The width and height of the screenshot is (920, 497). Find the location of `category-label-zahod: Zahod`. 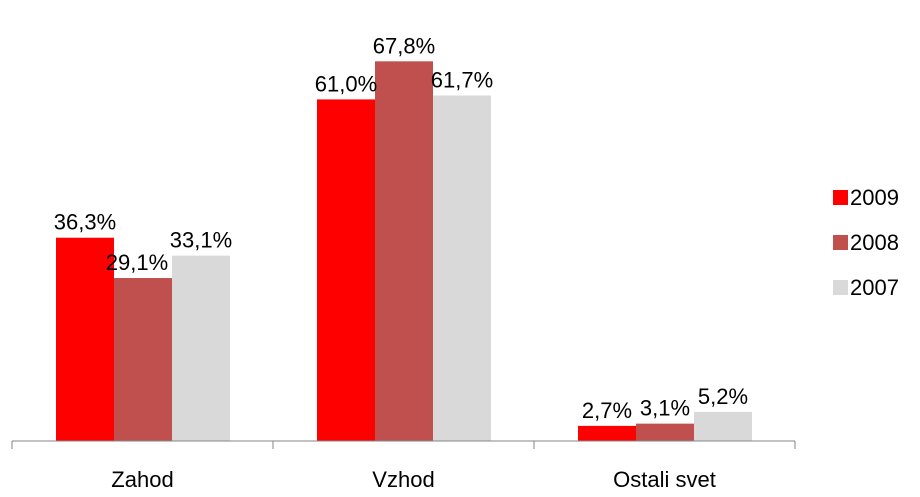

category-label-zahod: Zahod is located at coordinates (142, 479).